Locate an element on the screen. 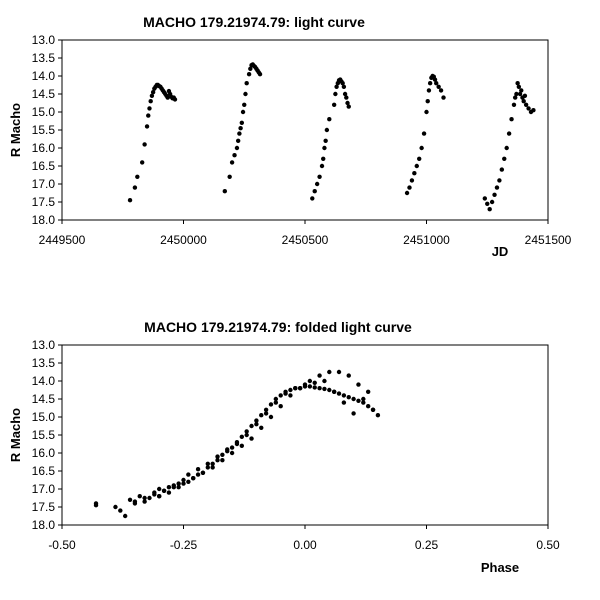 Image resolution: width=600 pixels, height=600 pixels. light-curve-y-label: R Macho is located at coordinates (15, 130).